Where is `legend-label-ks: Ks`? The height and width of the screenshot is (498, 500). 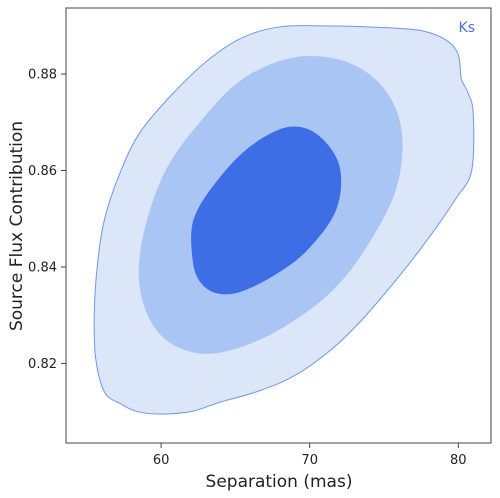
legend-label-ks: Ks is located at coordinates (467, 28).